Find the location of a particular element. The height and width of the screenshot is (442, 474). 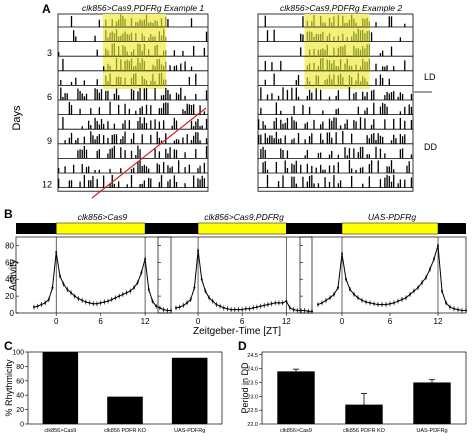

rhythmicity-bar is located at coordinates (189, 390).